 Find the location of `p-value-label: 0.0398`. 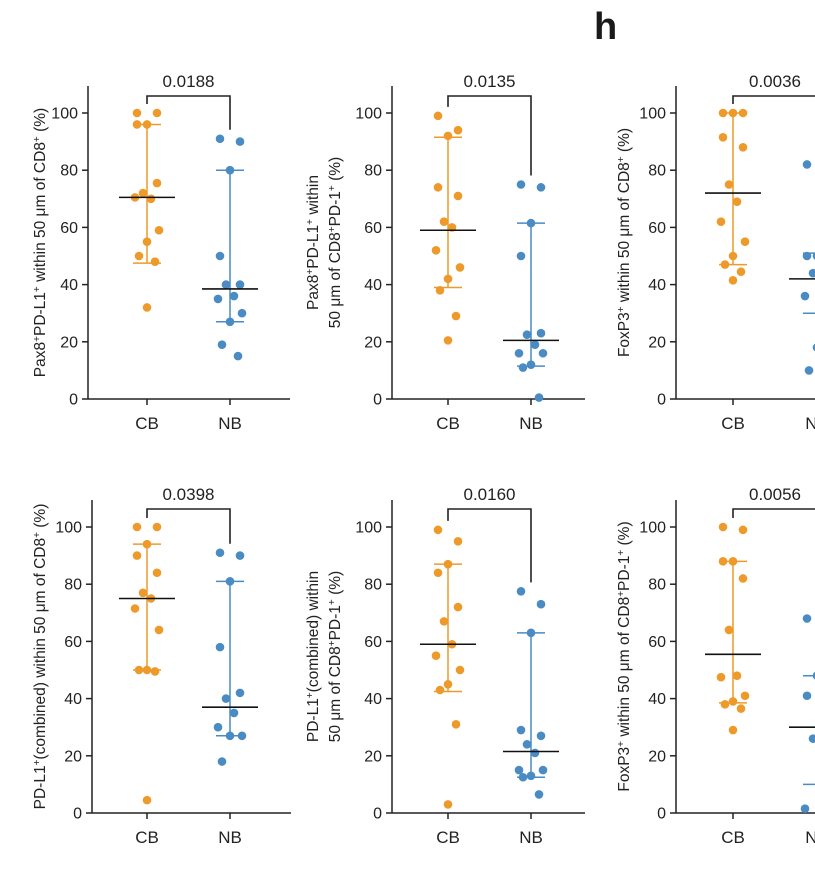

p-value-label: 0.0398 is located at coordinates (189, 494).